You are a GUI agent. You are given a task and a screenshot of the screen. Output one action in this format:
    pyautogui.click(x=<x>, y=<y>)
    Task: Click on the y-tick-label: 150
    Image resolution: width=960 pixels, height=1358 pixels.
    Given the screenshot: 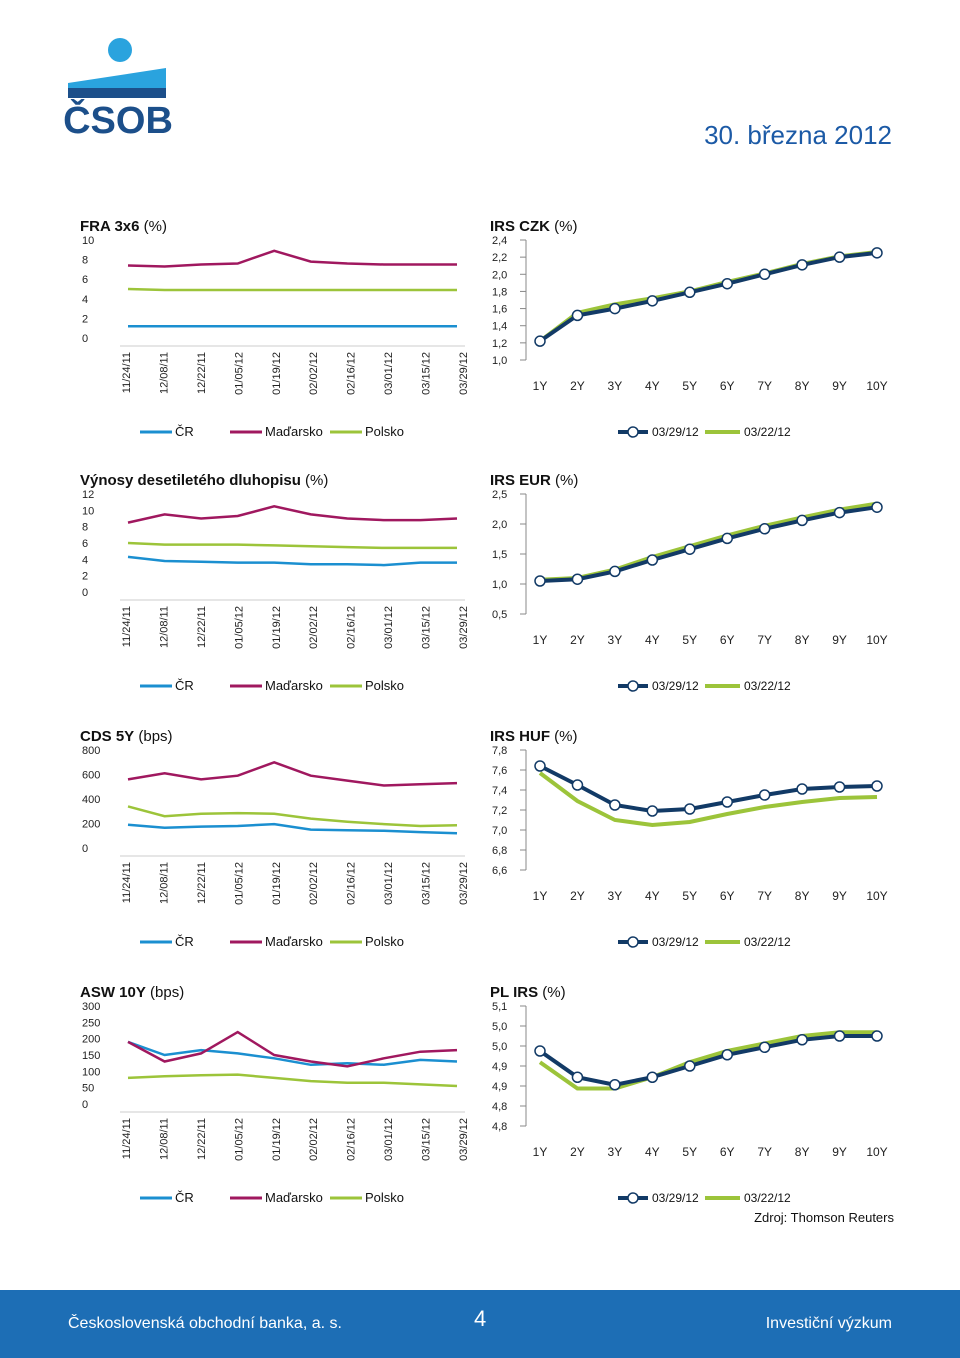 What is the action you would take?
    pyautogui.click(x=91, y=1056)
    